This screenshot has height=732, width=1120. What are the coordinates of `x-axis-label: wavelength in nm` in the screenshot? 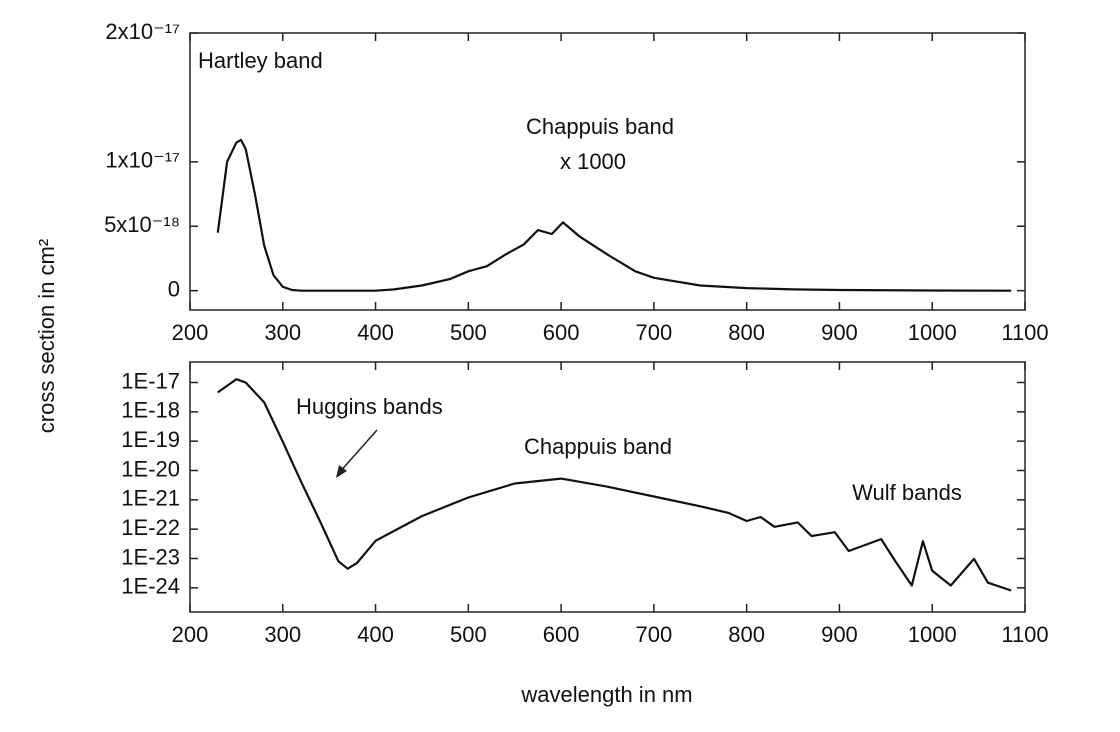 It's located at (606, 694).